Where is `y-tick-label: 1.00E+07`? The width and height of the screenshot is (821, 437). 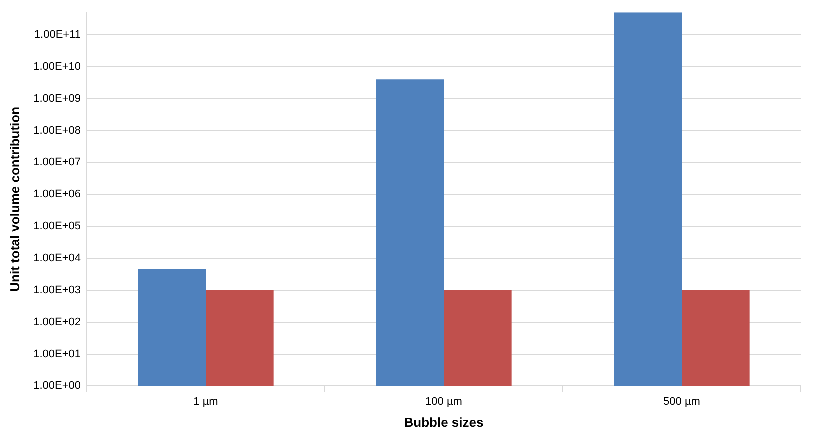
y-tick-label: 1.00E+07 is located at coordinates (58, 162).